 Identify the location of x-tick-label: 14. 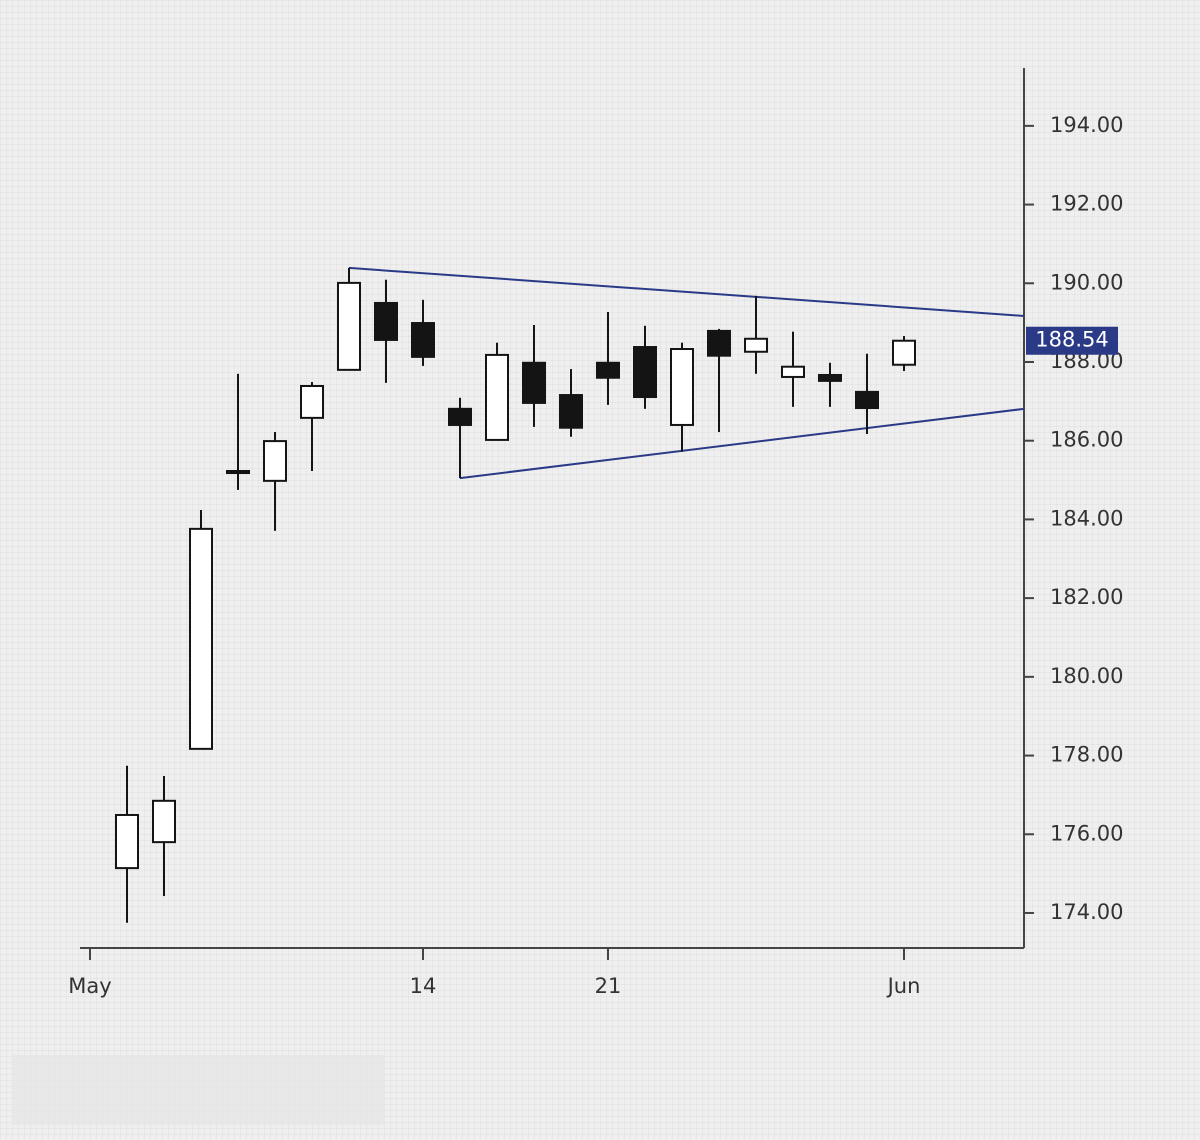
(423, 986).